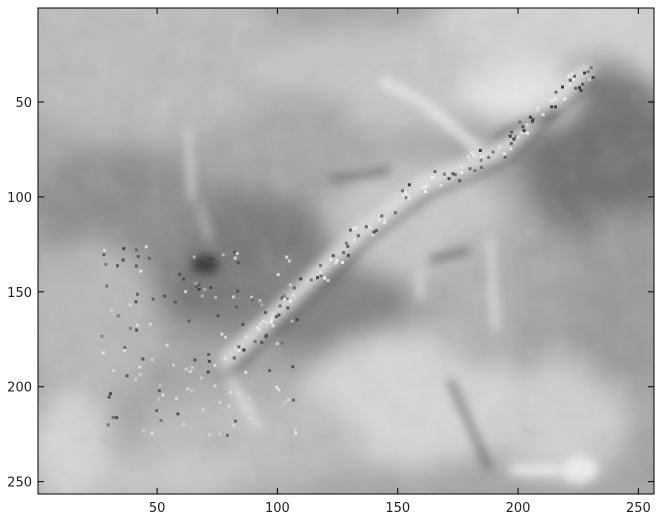  I want to click on x-tick-label: 200, so click(518, 508).